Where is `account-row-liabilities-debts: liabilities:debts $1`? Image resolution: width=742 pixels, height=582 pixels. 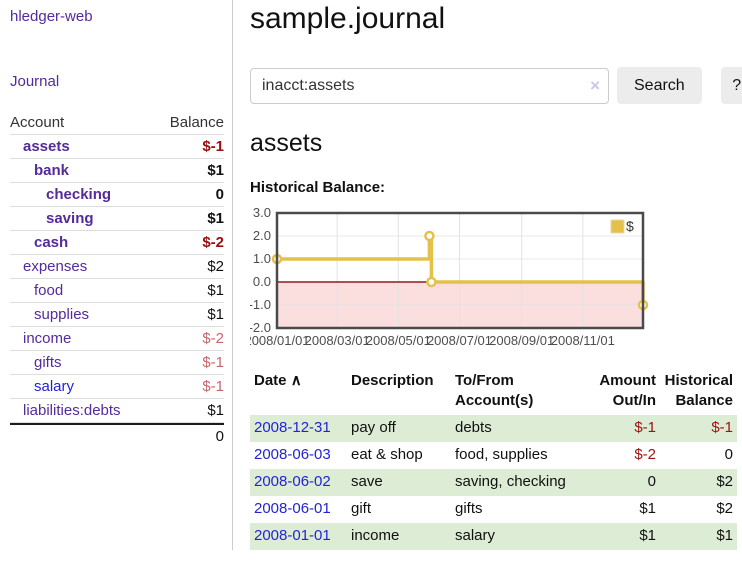 account-row-liabilities-debts: liabilities:debts $1 is located at coordinates (117, 411).